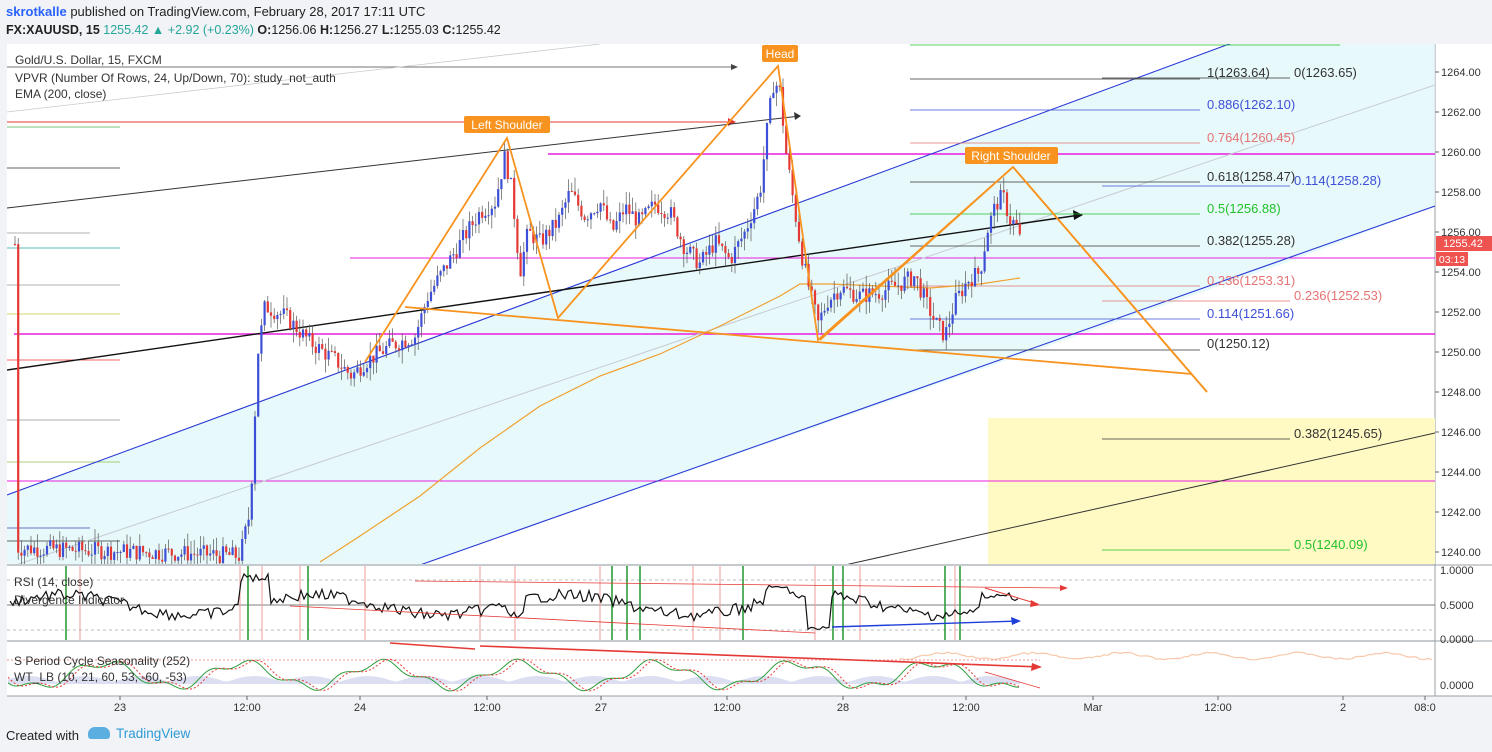 The width and height of the screenshot is (1492, 752). What do you see at coordinates (356, 30) in the screenshot?
I see `high-value: 1256.27` at bounding box center [356, 30].